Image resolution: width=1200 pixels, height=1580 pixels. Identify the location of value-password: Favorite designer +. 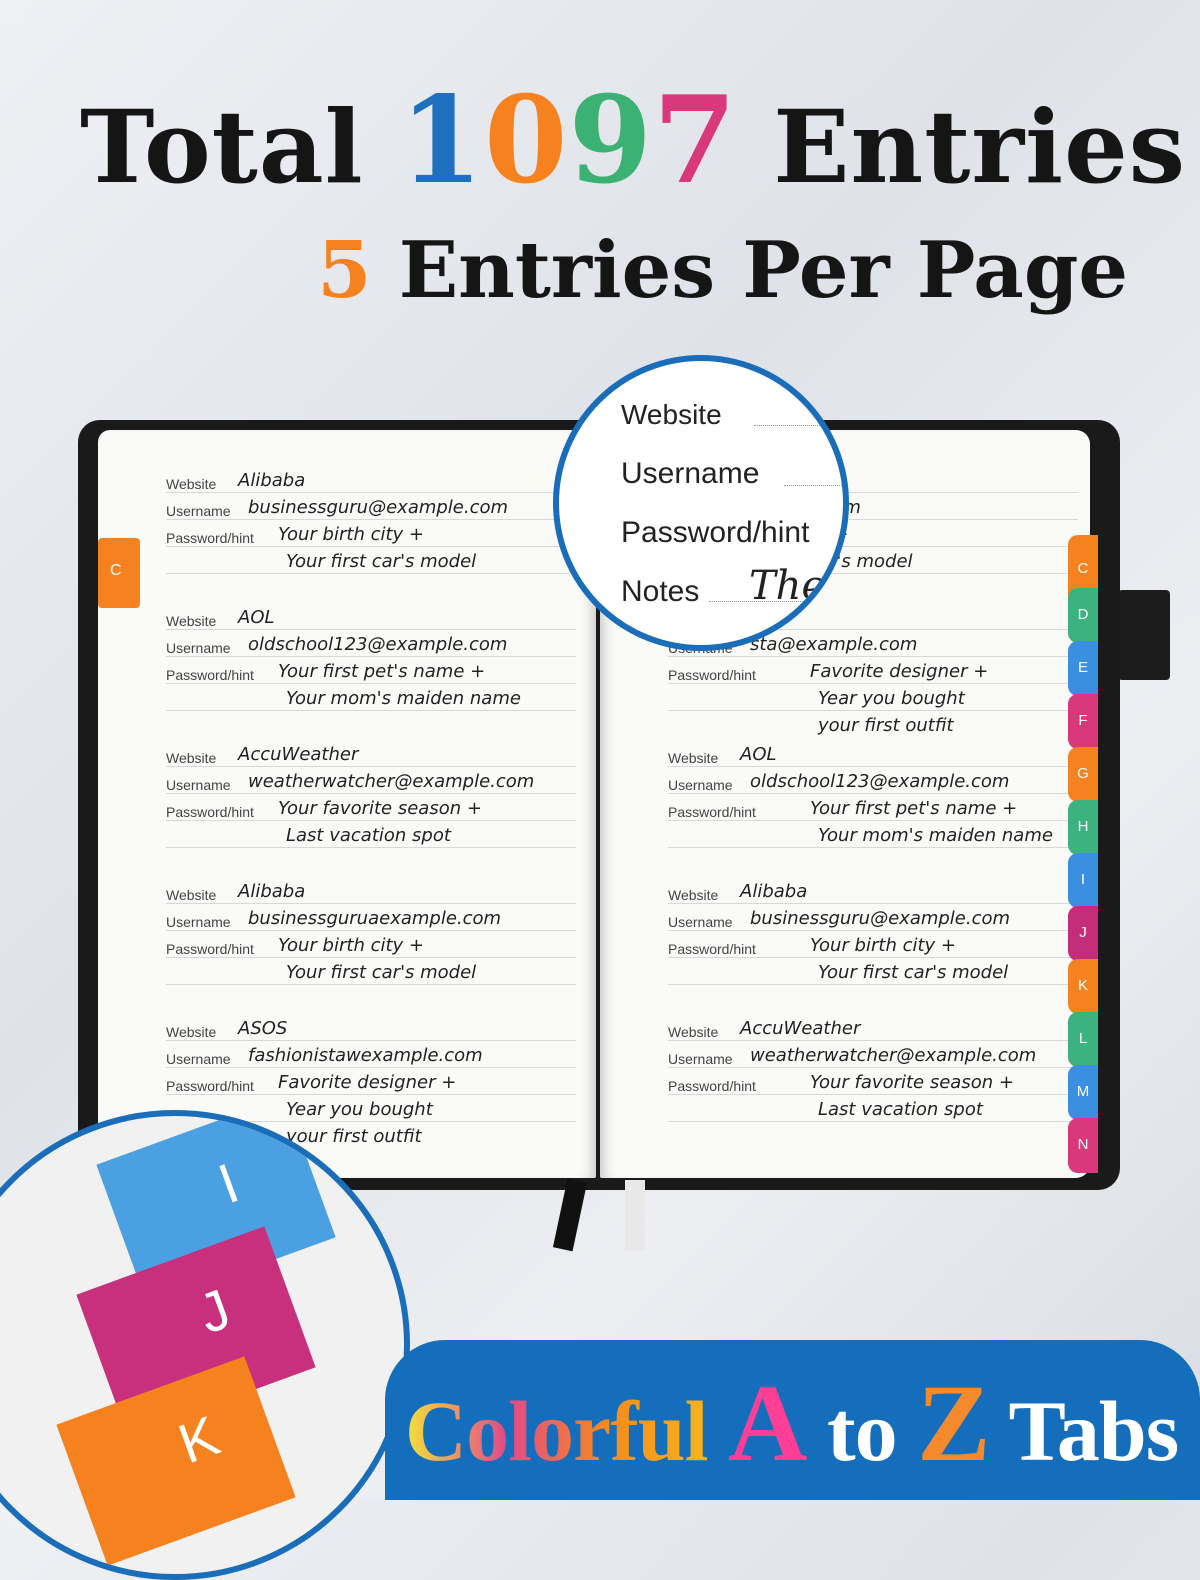
(899, 671).